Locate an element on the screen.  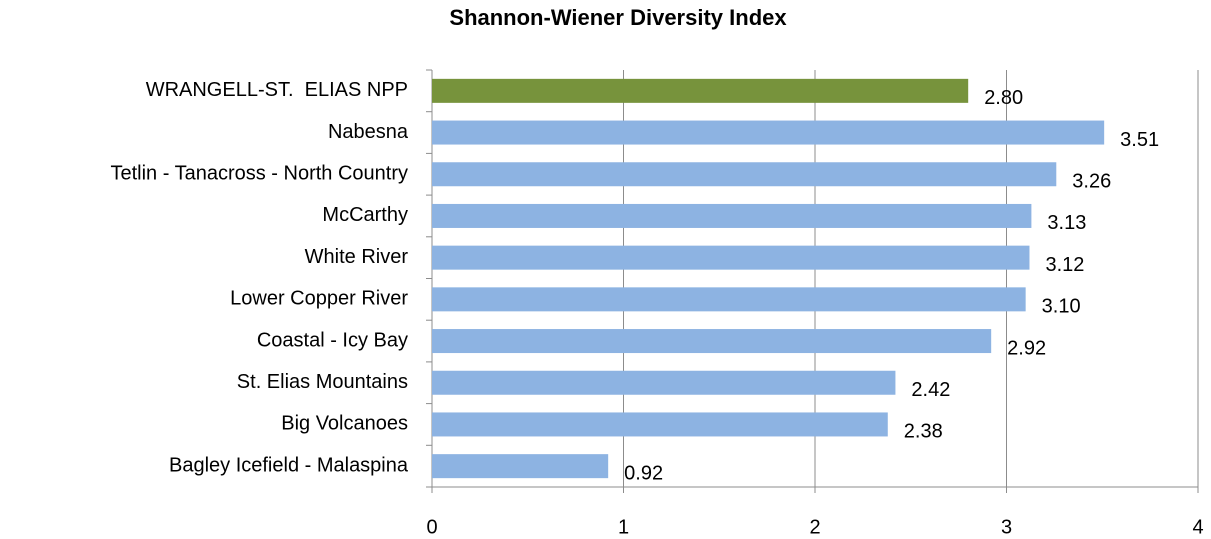
data-label: 2.38 is located at coordinates (923, 432).